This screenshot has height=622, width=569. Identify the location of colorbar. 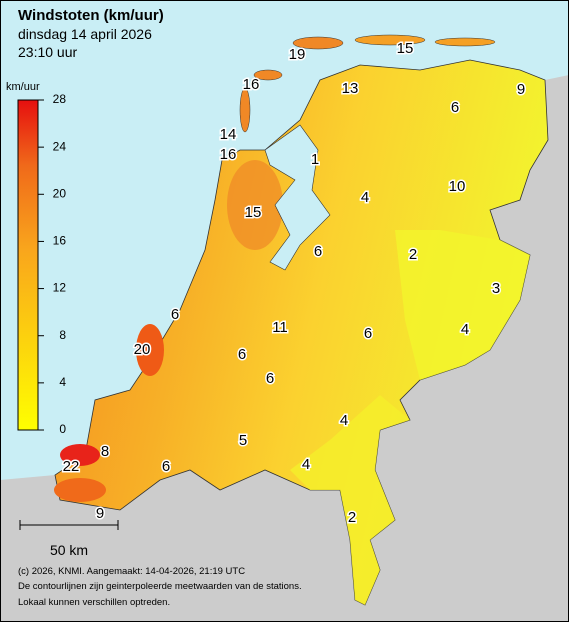
(28, 265).